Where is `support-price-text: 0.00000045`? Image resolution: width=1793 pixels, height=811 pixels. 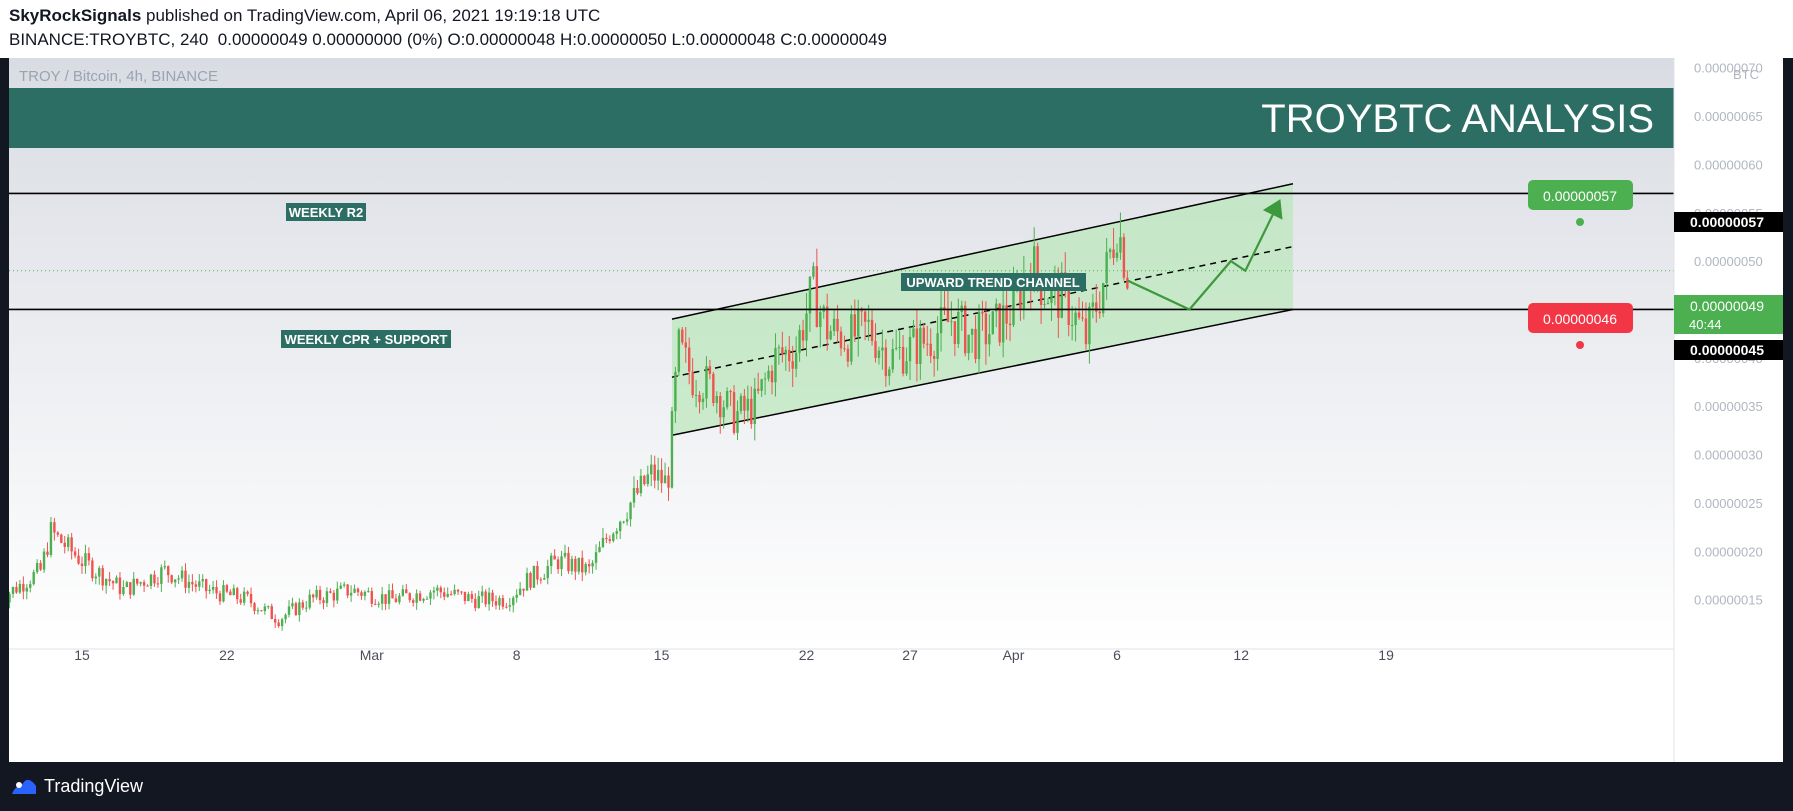
support-price-text: 0.00000045 is located at coordinates (1727, 350).